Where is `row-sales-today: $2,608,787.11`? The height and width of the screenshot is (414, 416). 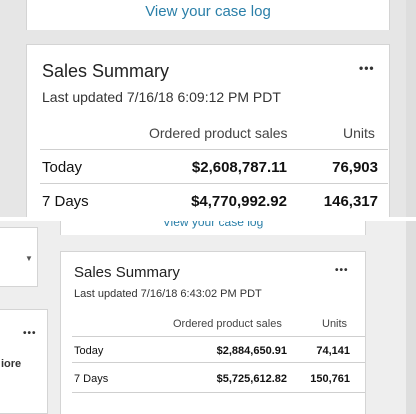 row-sales-today: $2,608,787.11 is located at coordinates (239, 167).